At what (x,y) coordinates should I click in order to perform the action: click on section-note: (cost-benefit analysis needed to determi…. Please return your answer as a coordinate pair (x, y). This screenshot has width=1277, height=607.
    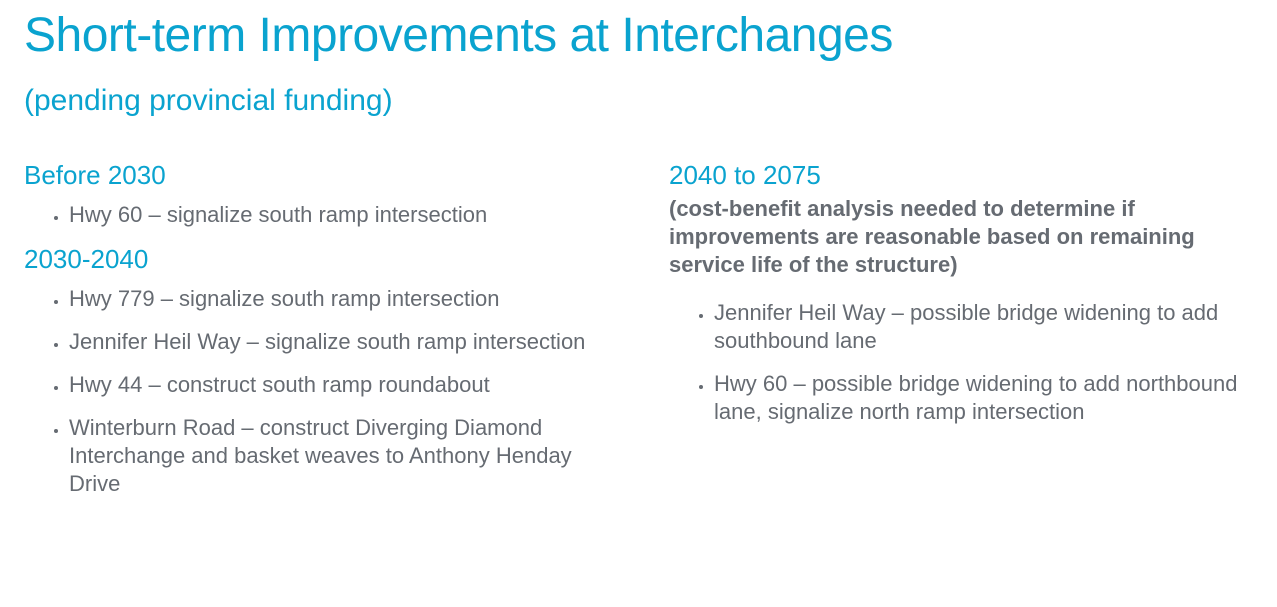
    Looking at the image, I should click on (932, 236).